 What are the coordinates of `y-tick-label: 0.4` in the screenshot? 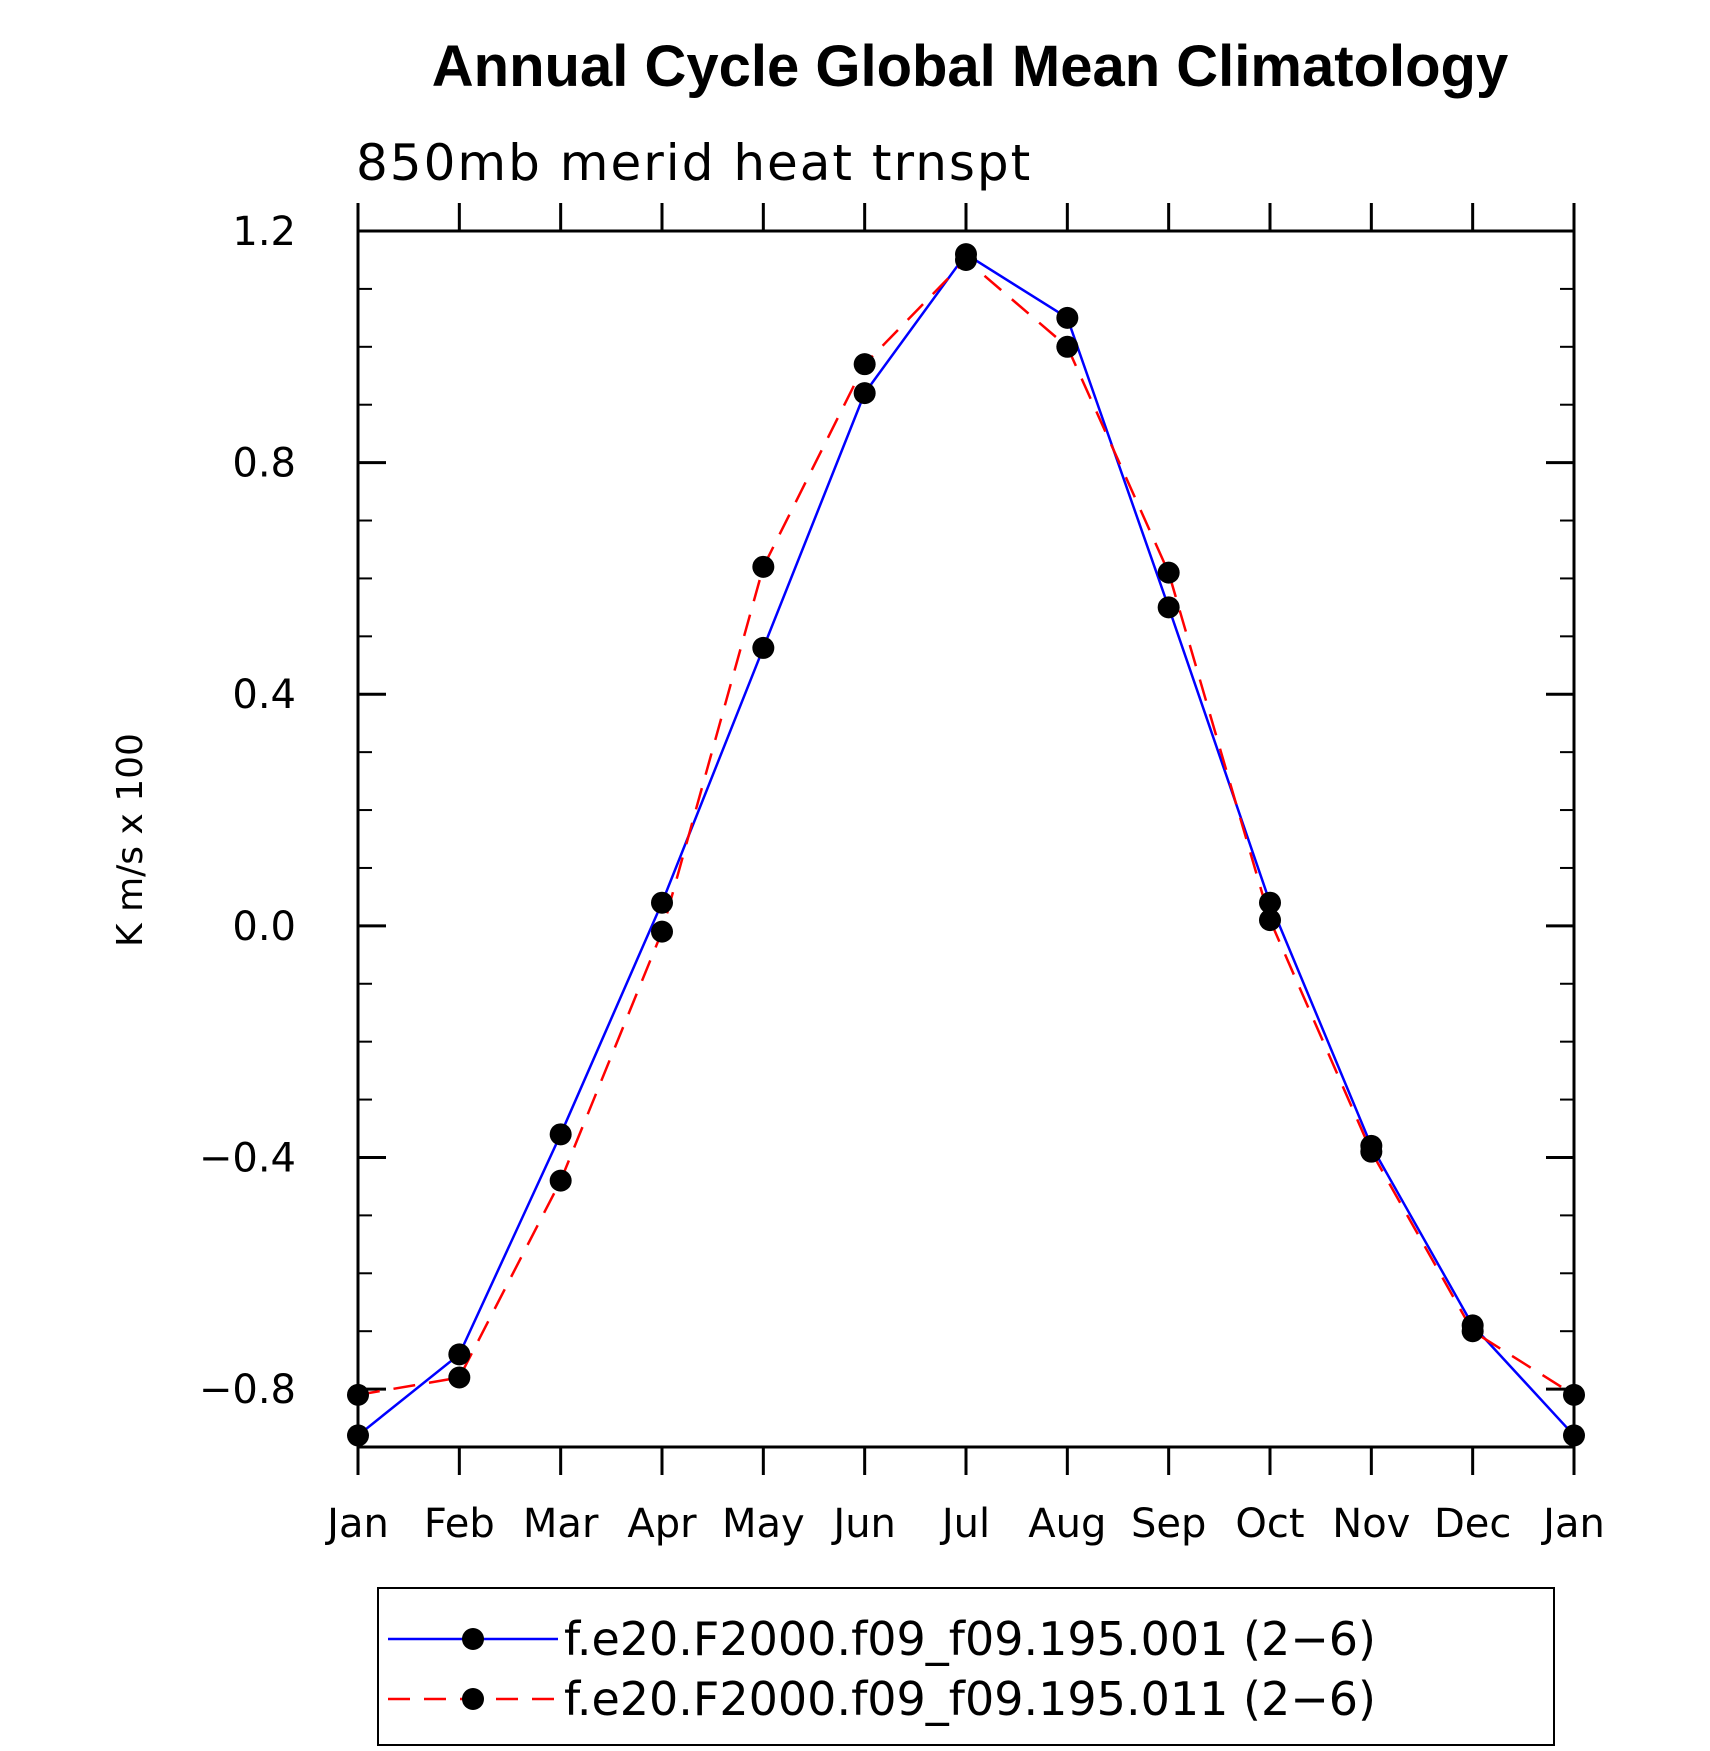 It's located at (264, 695).